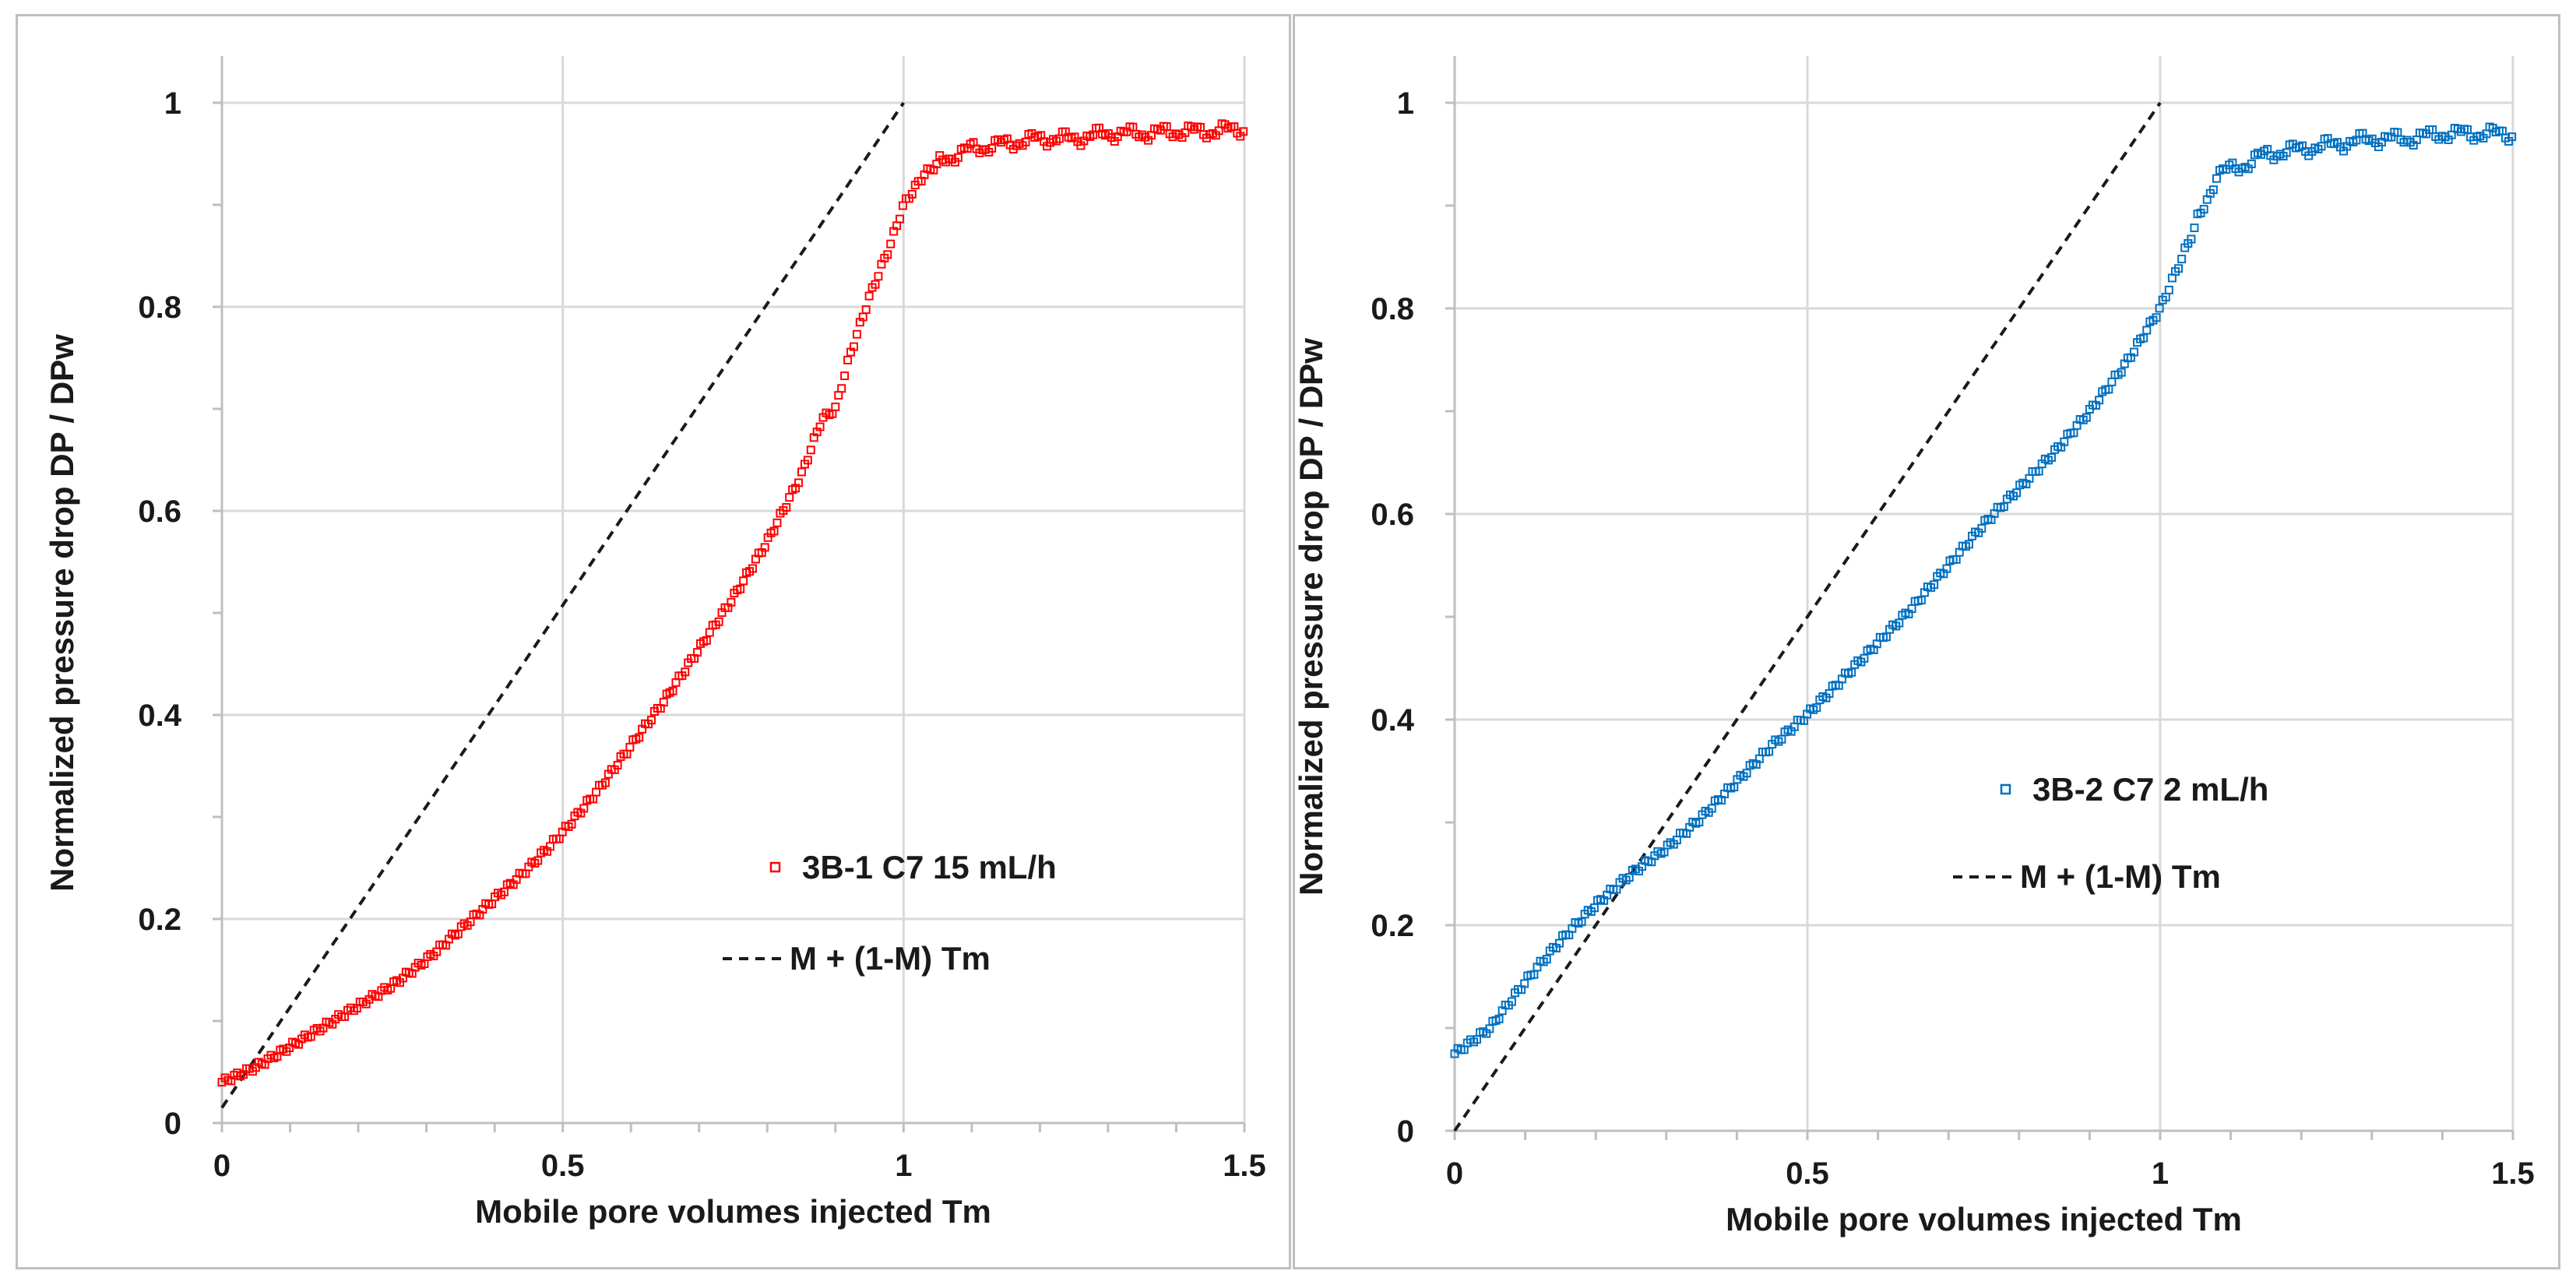  Describe the element at coordinates (1984, 1219) in the screenshot. I see `chart2-x-axis-label: Mobile pore volumes injected Tm` at that location.